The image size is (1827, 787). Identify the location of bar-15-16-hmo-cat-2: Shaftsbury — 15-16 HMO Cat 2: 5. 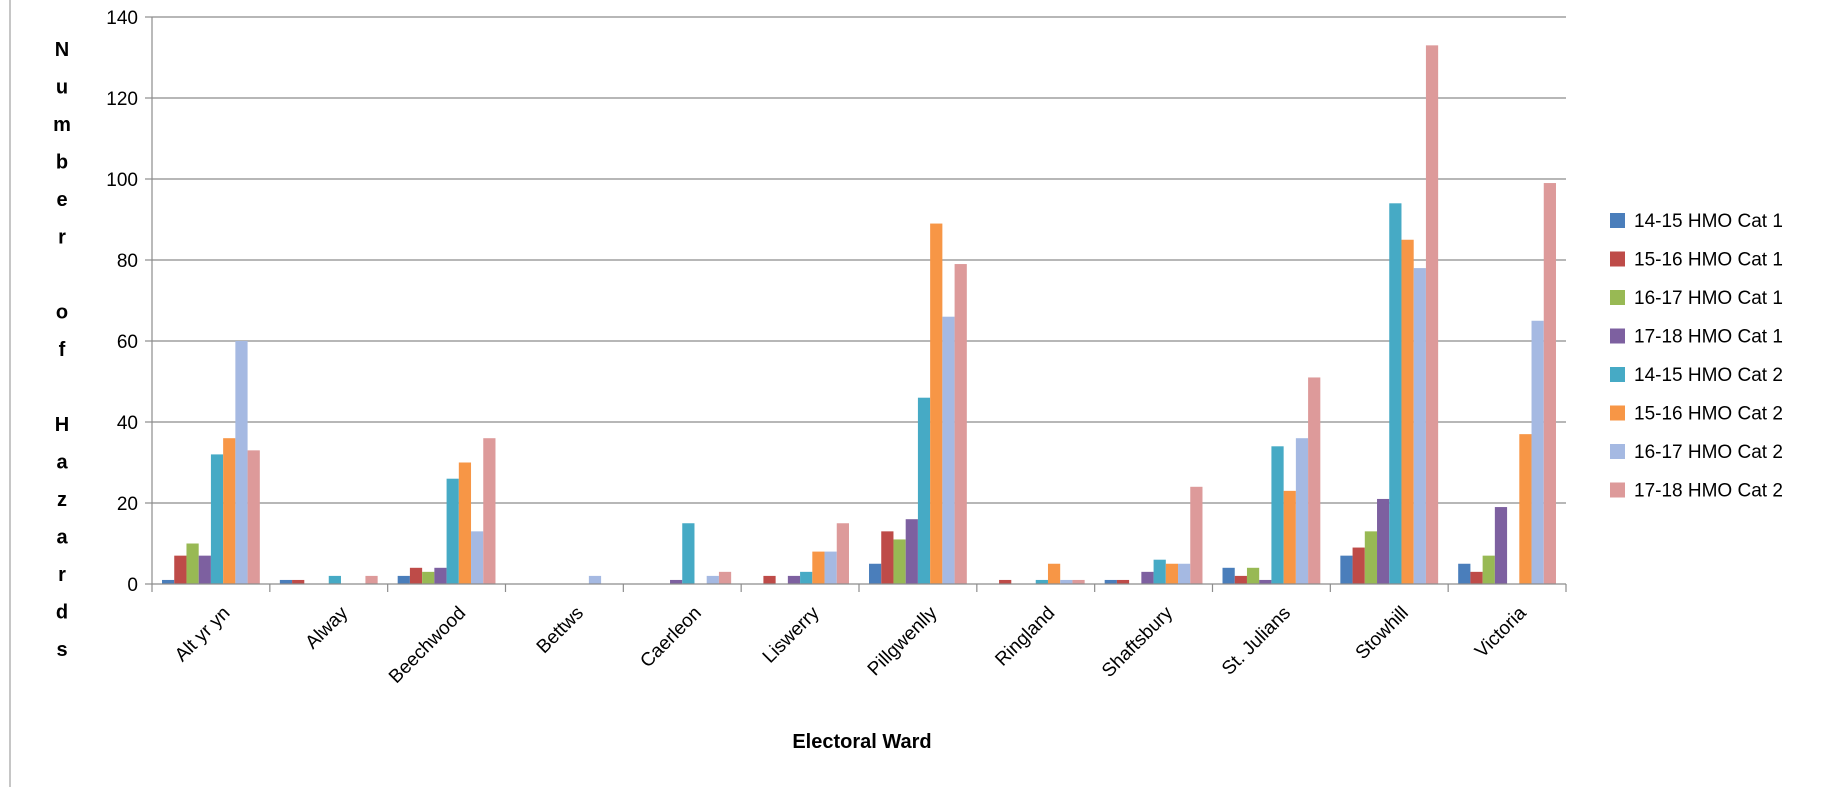
(1172, 573).